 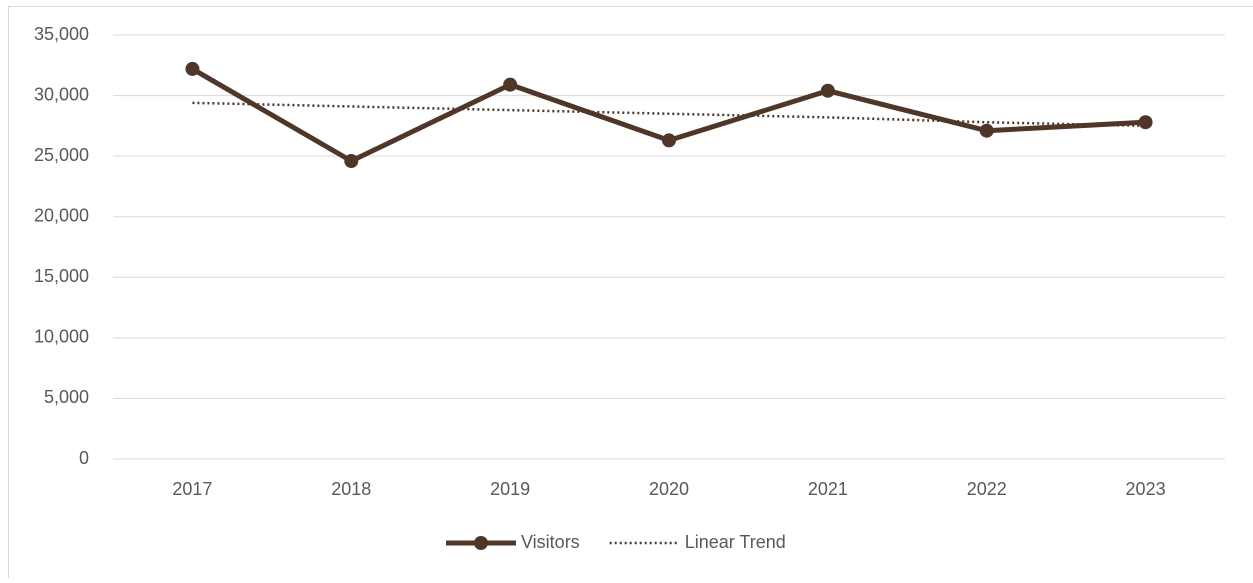 What do you see at coordinates (828, 489) in the screenshot?
I see `x-tick-label: 2021` at bounding box center [828, 489].